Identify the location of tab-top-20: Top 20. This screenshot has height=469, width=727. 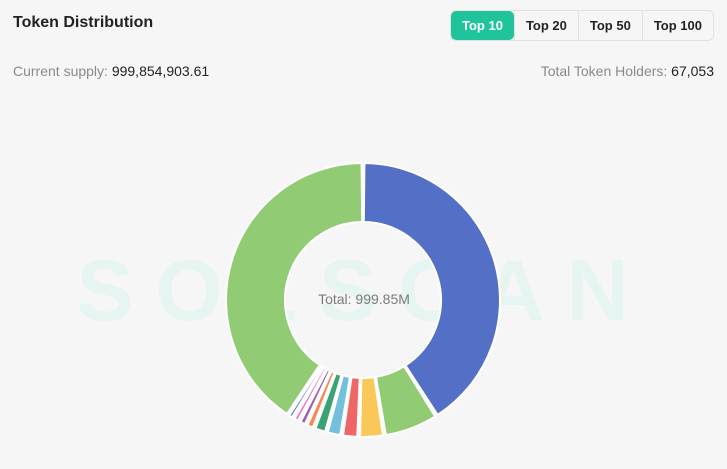
(545, 25).